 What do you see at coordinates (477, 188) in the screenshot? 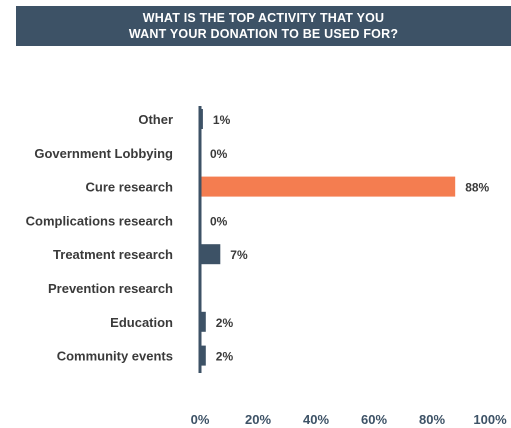
I see `value-label: 88%` at bounding box center [477, 188].